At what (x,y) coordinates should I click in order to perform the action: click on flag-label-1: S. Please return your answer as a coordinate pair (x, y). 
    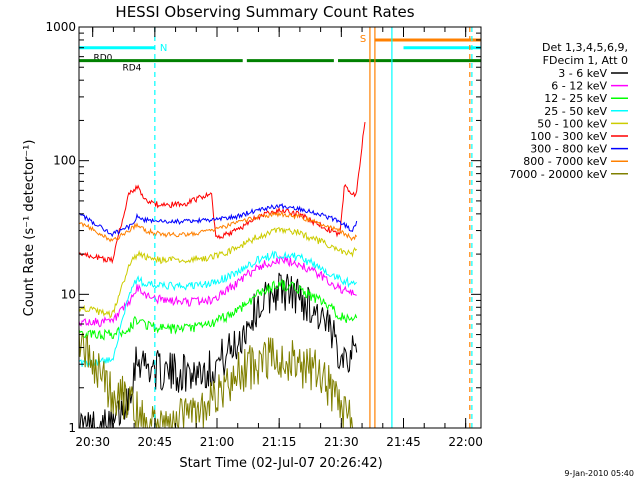
    Looking at the image, I should click on (363, 39).